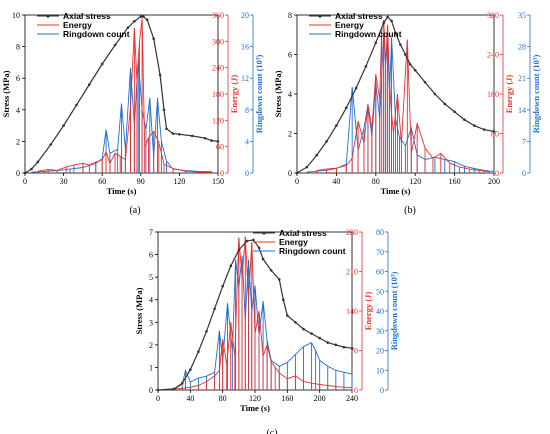 This screenshot has width=550, height=434. I want to click on y-tick-label: 5, so click(151, 277).